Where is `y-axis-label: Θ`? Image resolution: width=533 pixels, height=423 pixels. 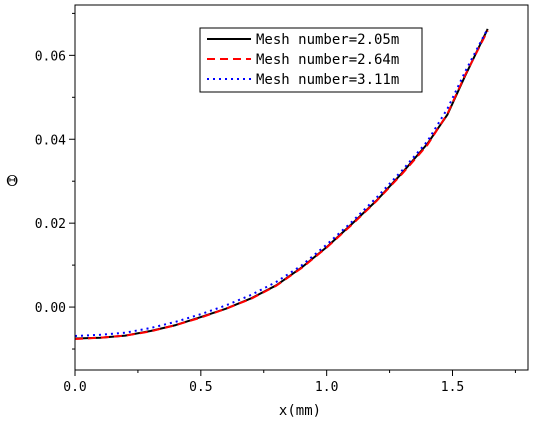 y-axis-label: Θ is located at coordinates (12, 181).